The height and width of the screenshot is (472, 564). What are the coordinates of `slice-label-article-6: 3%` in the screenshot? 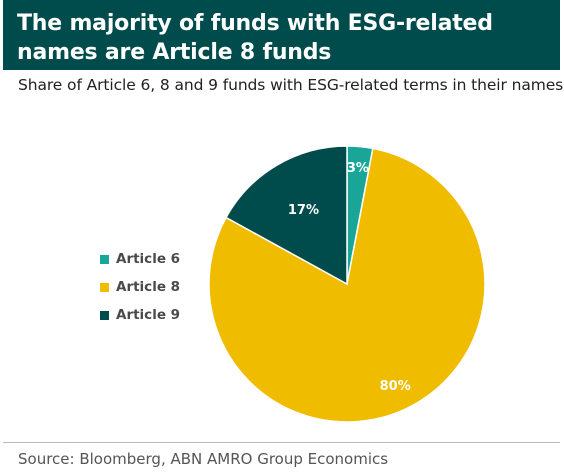 It's located at (358, 168).